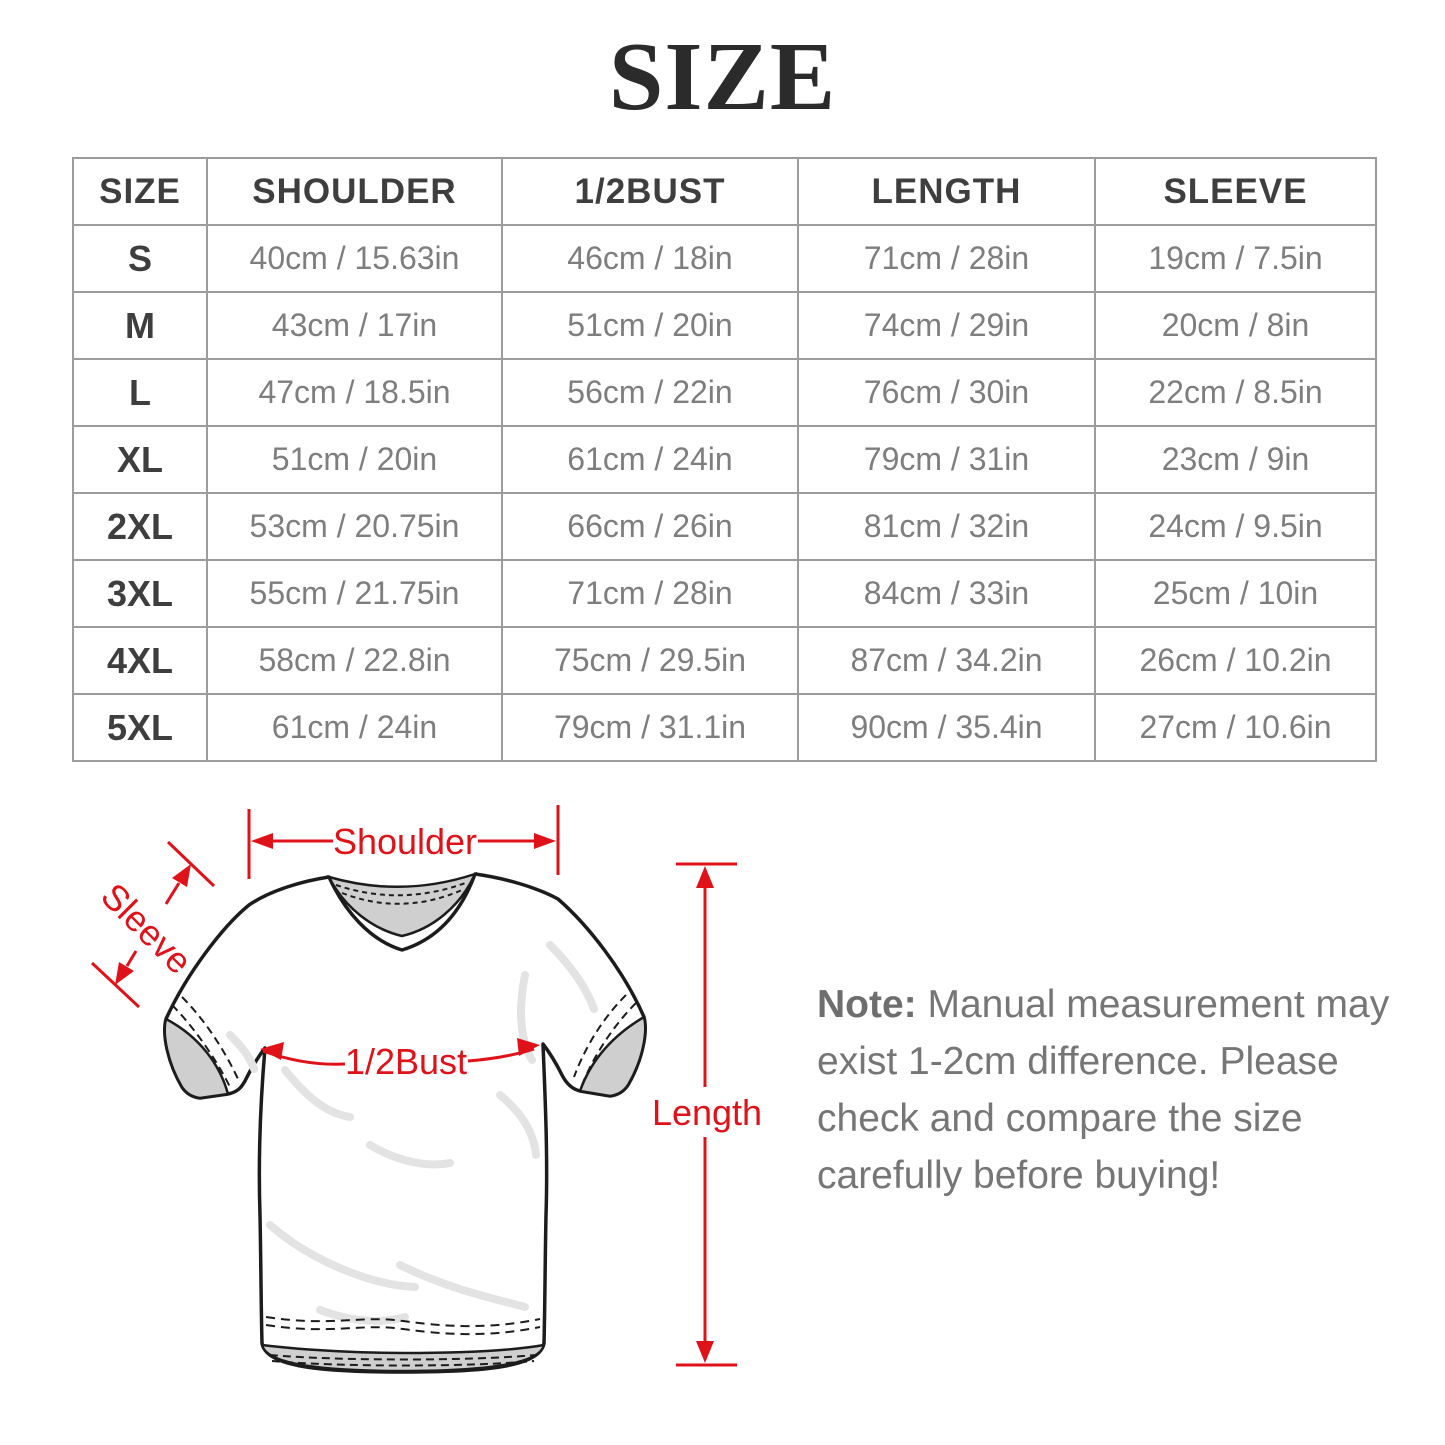 The height and width of the screenshot is (1445, 1445). What do you see at coordinates (650, 459) in the screenshot?
I see `bust-cell: 61cm / 24in` at bounding box center [650, 459].